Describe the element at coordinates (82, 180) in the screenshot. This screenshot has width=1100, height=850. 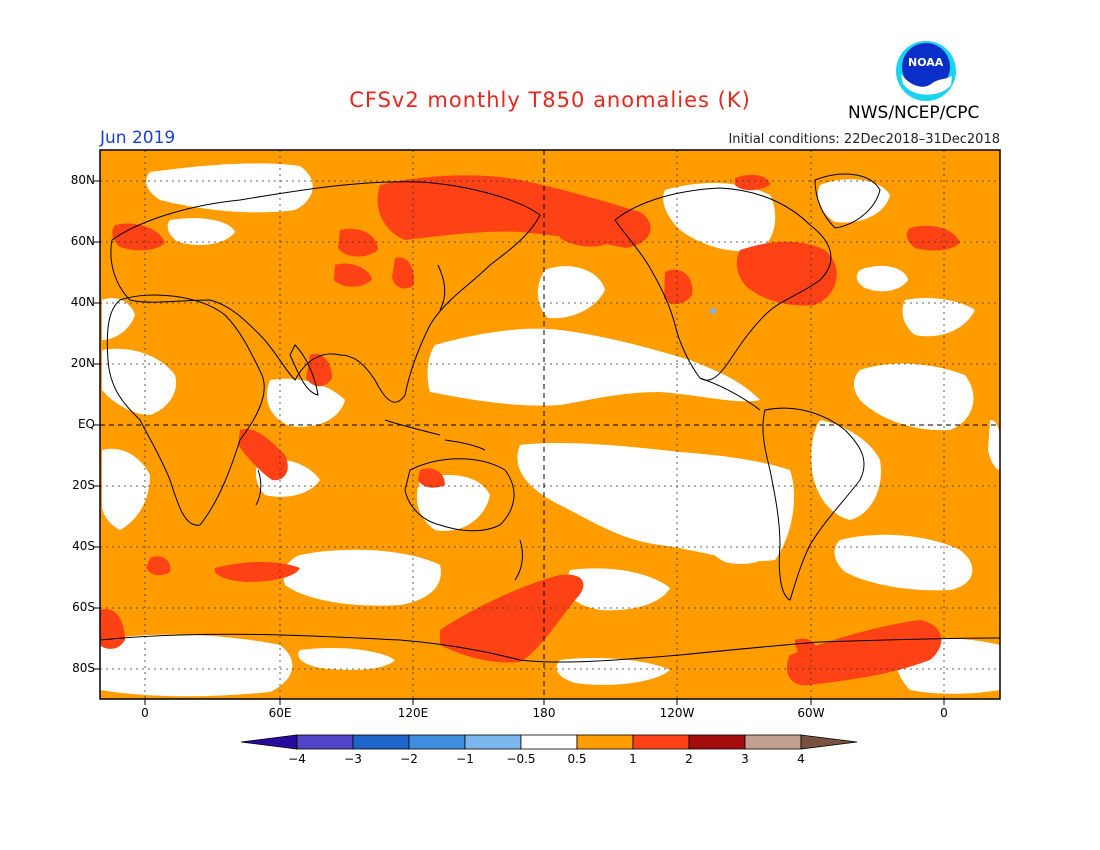
I see `lat-label: 80N` at that location.